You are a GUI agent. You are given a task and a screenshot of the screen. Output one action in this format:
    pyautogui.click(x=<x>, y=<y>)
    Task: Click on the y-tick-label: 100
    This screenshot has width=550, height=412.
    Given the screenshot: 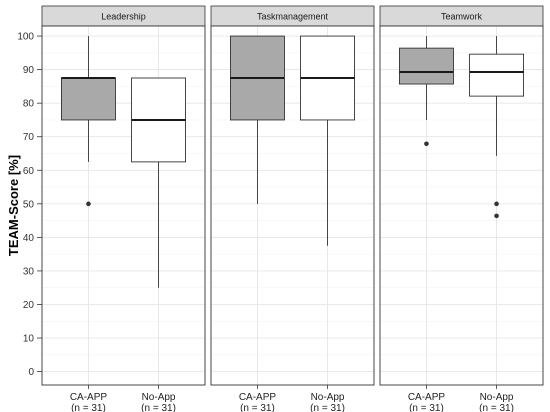 What is the action you would take?
    pyautogui.click(x=25, y=37)
    